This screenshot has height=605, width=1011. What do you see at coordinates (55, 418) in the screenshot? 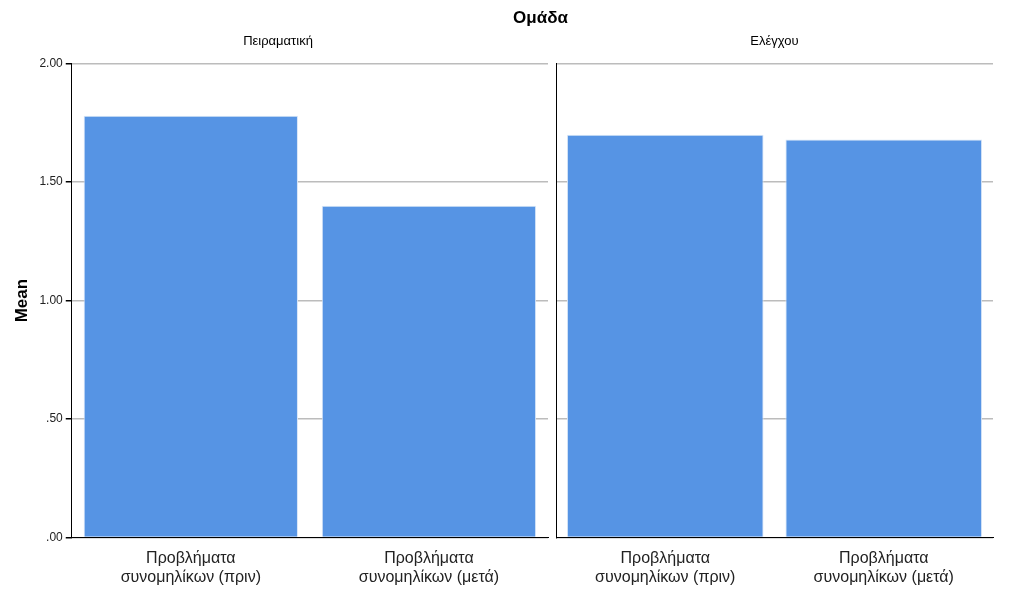
I see `y-tick-label: .50` at bounding box center [55, 418].